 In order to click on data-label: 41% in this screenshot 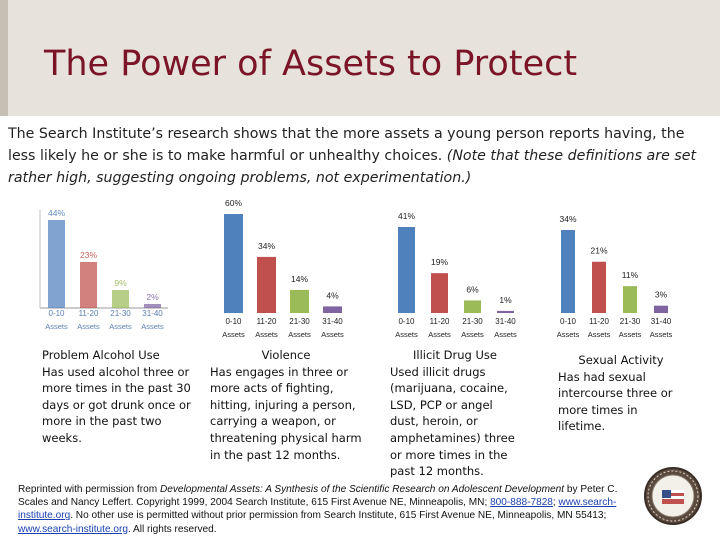, I will do `click(406, 216)`.